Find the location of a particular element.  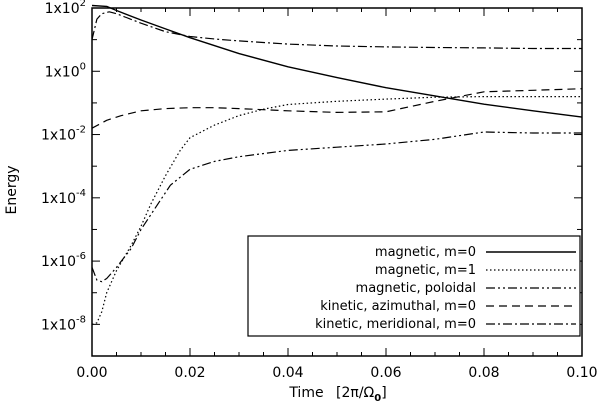

x-tick-label: 0.10 is located at coordinates (581, 373).